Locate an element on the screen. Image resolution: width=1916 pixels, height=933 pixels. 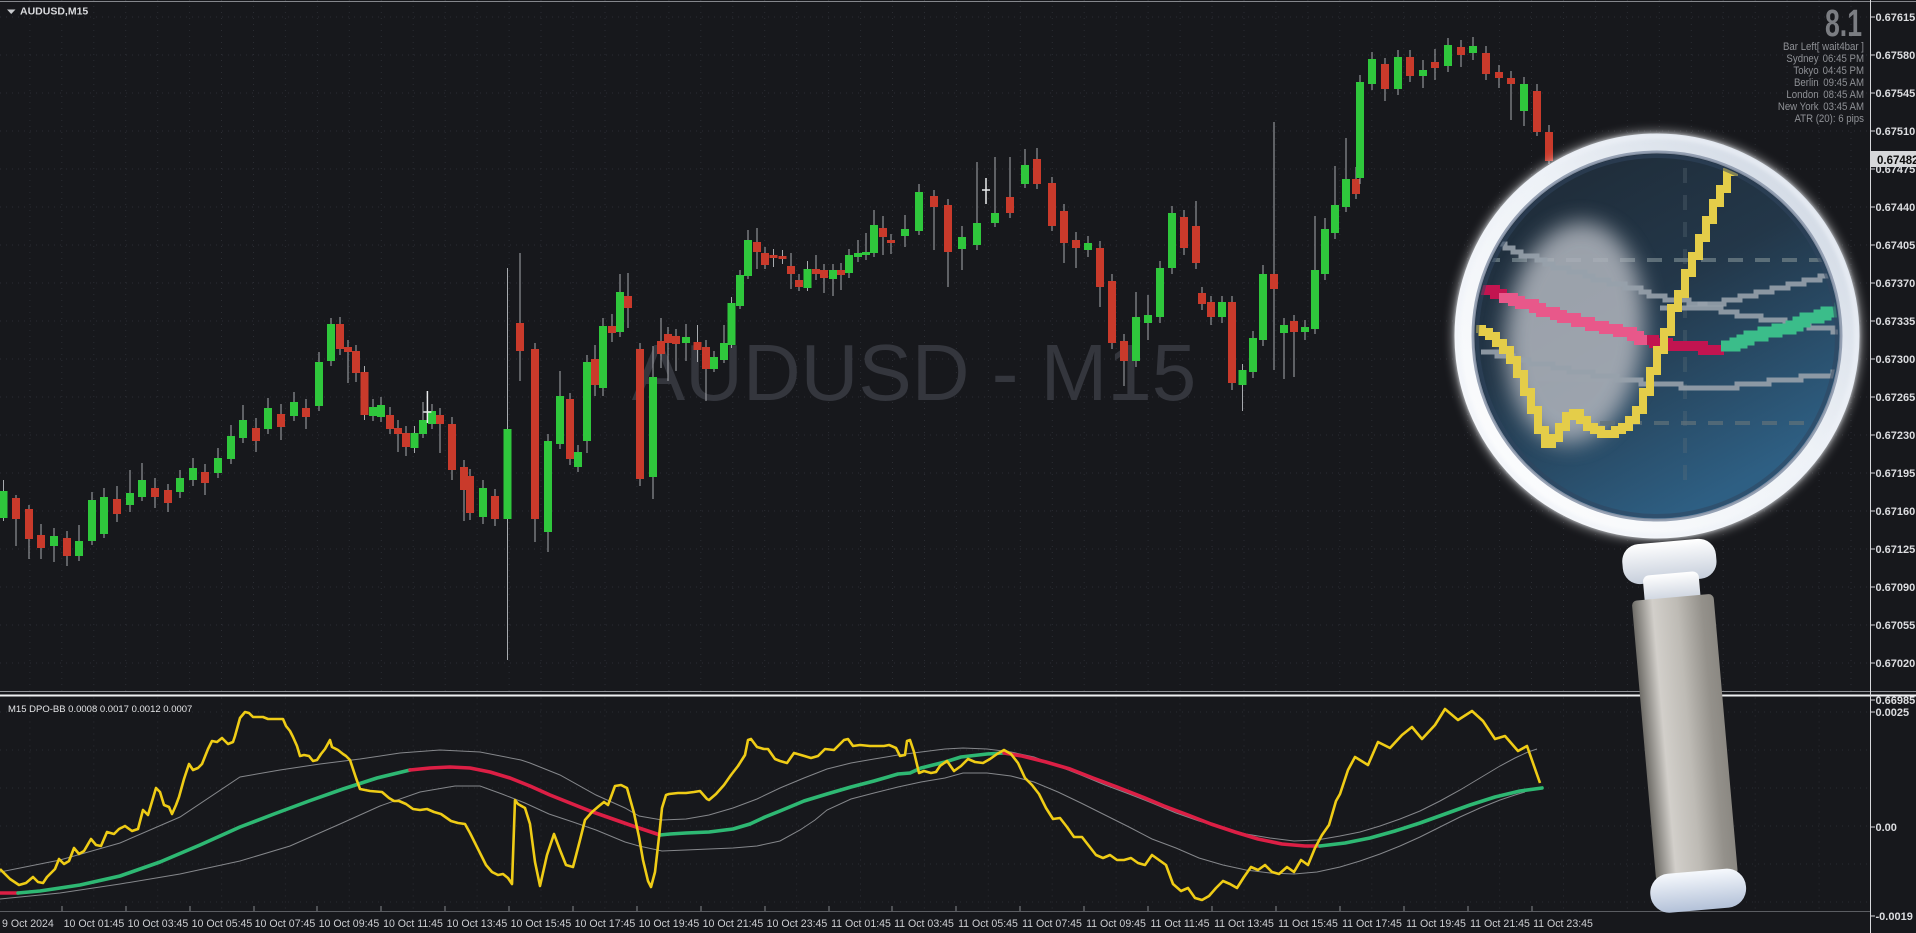
svg-text: 11 Oct 17:45 is located at coordinates (1372, 924).